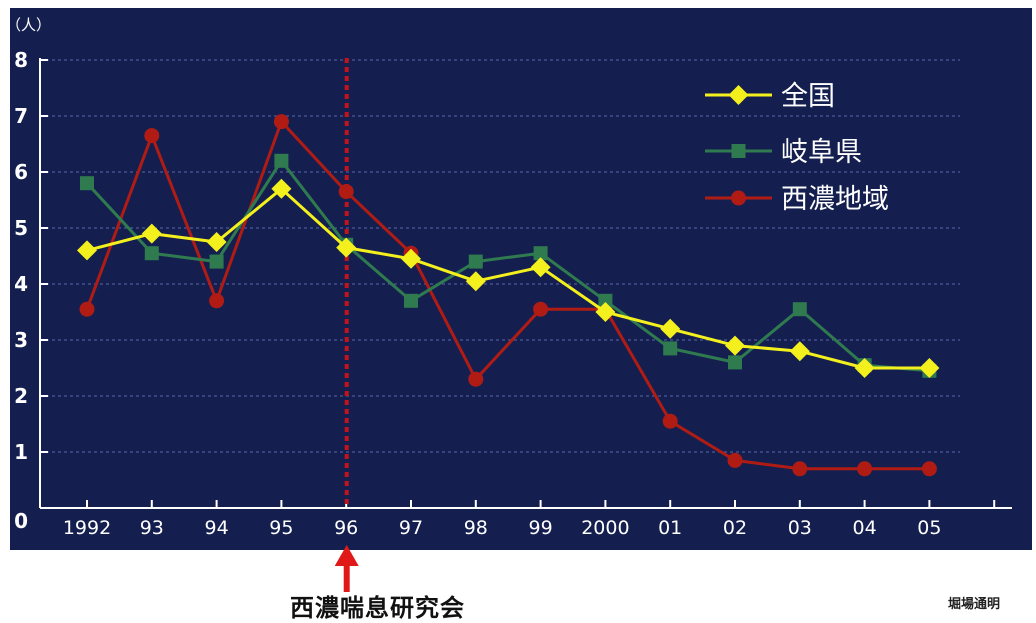 This screenshot has width=1036, height=623. What do you see at coordinates (770, 96) in the screenshot?
I see `legend-item: 全国` at bounding box center [770, 96].